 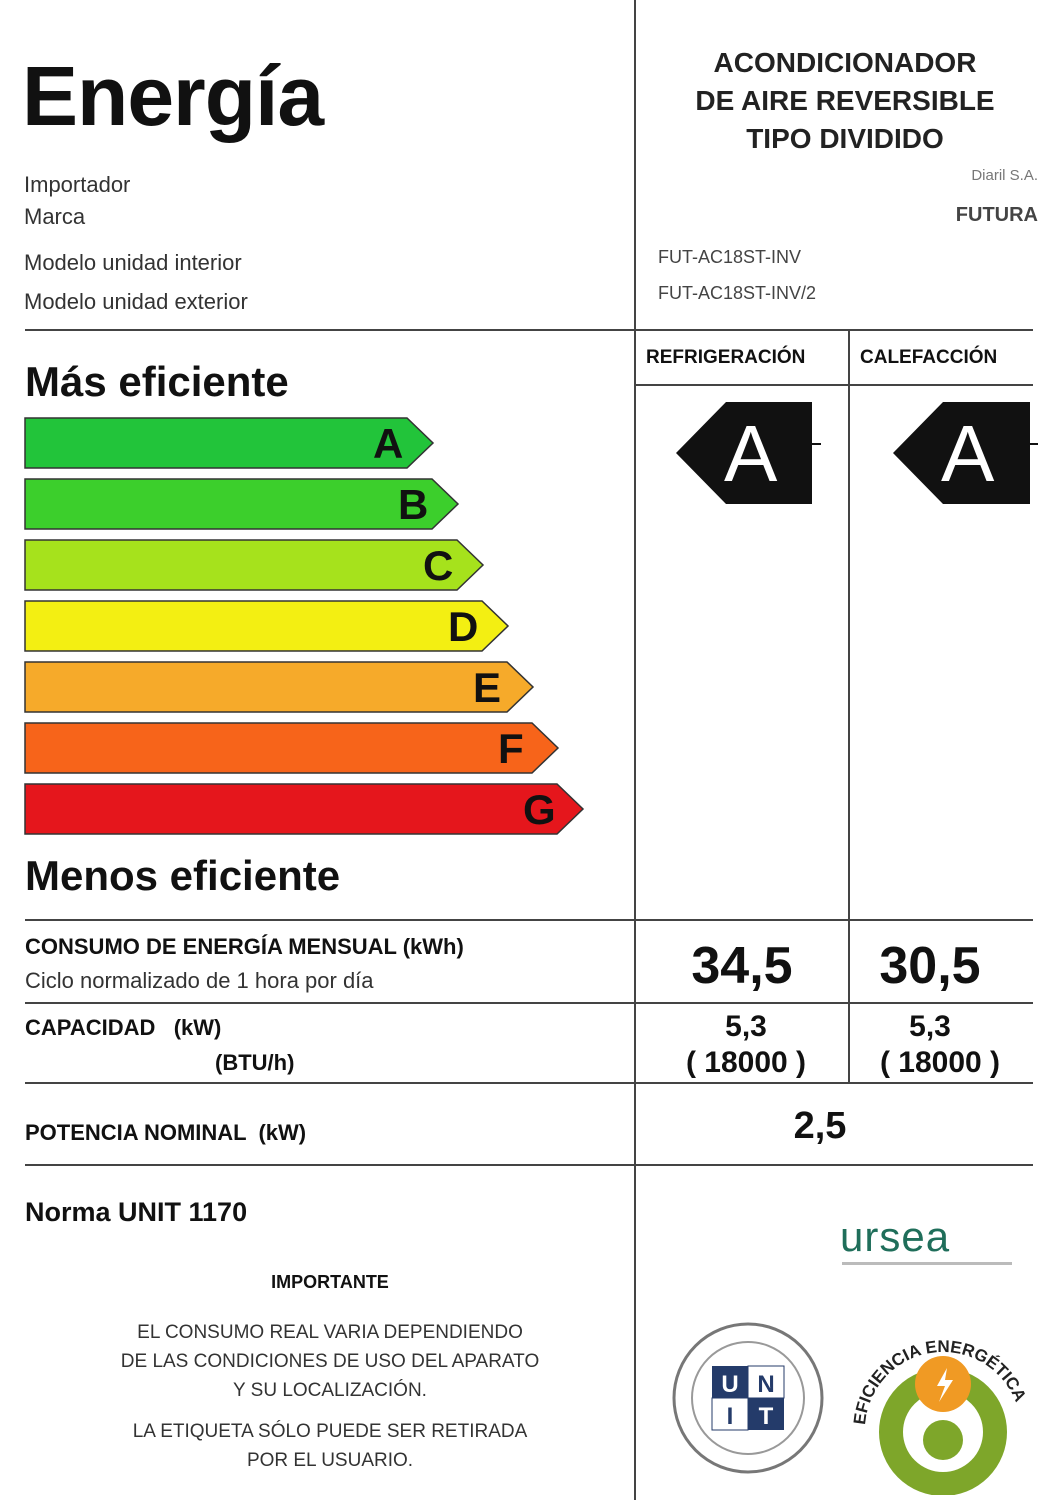 I want to click on efficiency-bar-b: B, so click(x=243, y=504).